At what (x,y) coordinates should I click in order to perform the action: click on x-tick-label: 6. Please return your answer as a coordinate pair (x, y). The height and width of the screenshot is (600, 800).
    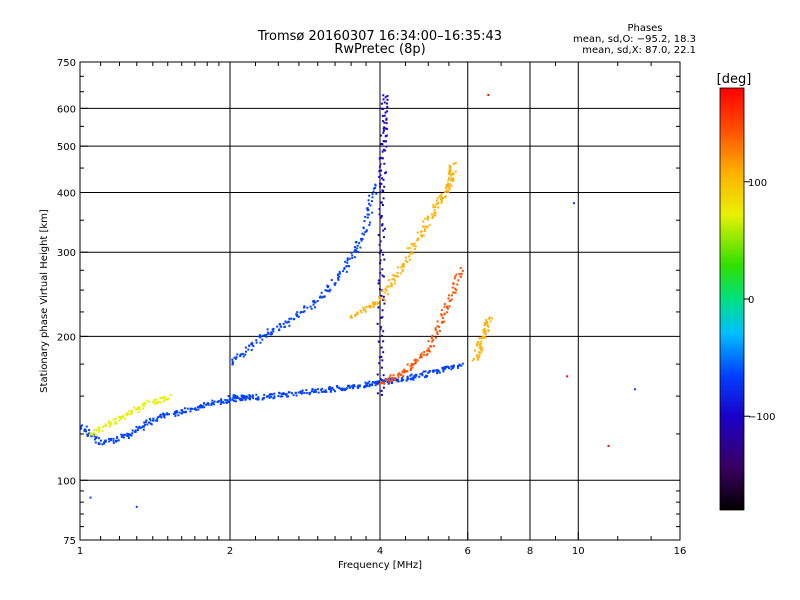
    Looking at the image, I should click on (468, 551).